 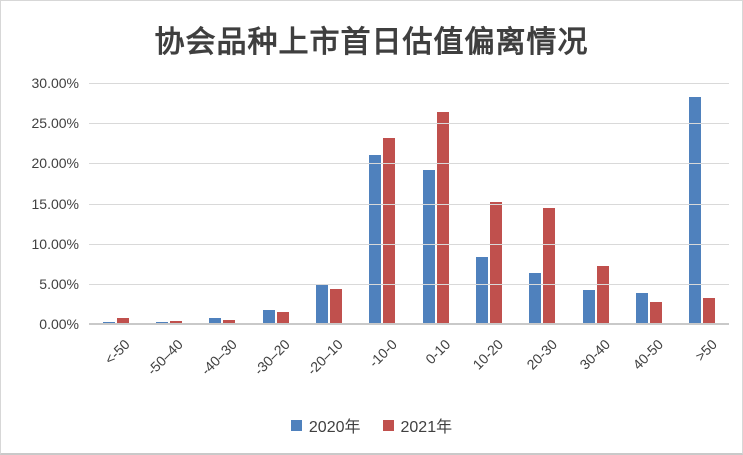 What do you see at coordinates (488, 354) in the screenshot?
I see `x-tick-label: 10-20` at bounding box center [488, 354].